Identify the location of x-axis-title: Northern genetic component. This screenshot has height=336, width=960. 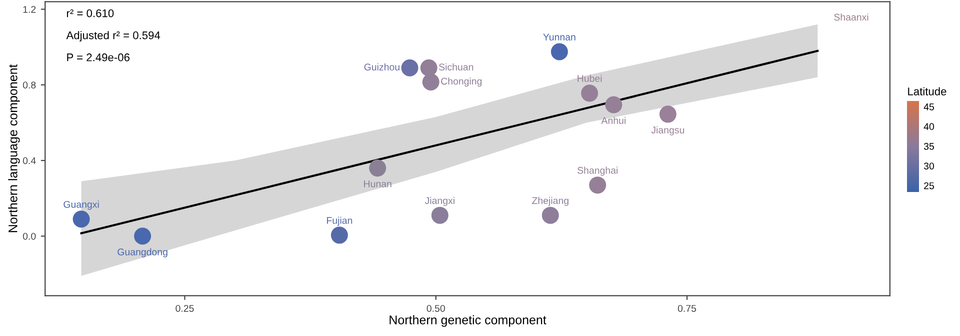
(468, 321).